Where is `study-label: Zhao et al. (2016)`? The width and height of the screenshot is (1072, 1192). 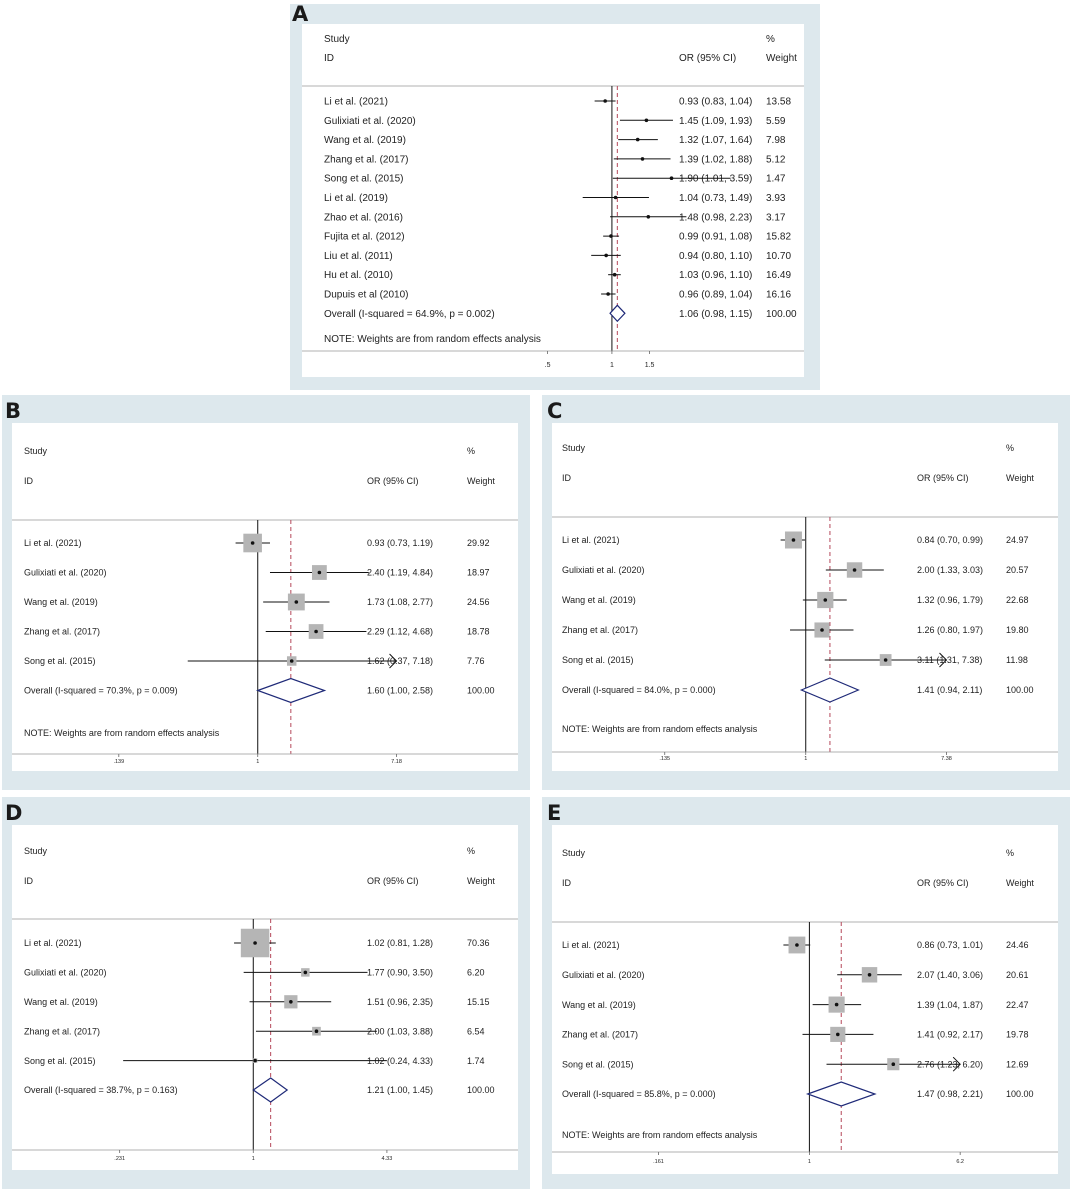
study-label: Zhao et al. (2016) is located at coordinates (363, 217).